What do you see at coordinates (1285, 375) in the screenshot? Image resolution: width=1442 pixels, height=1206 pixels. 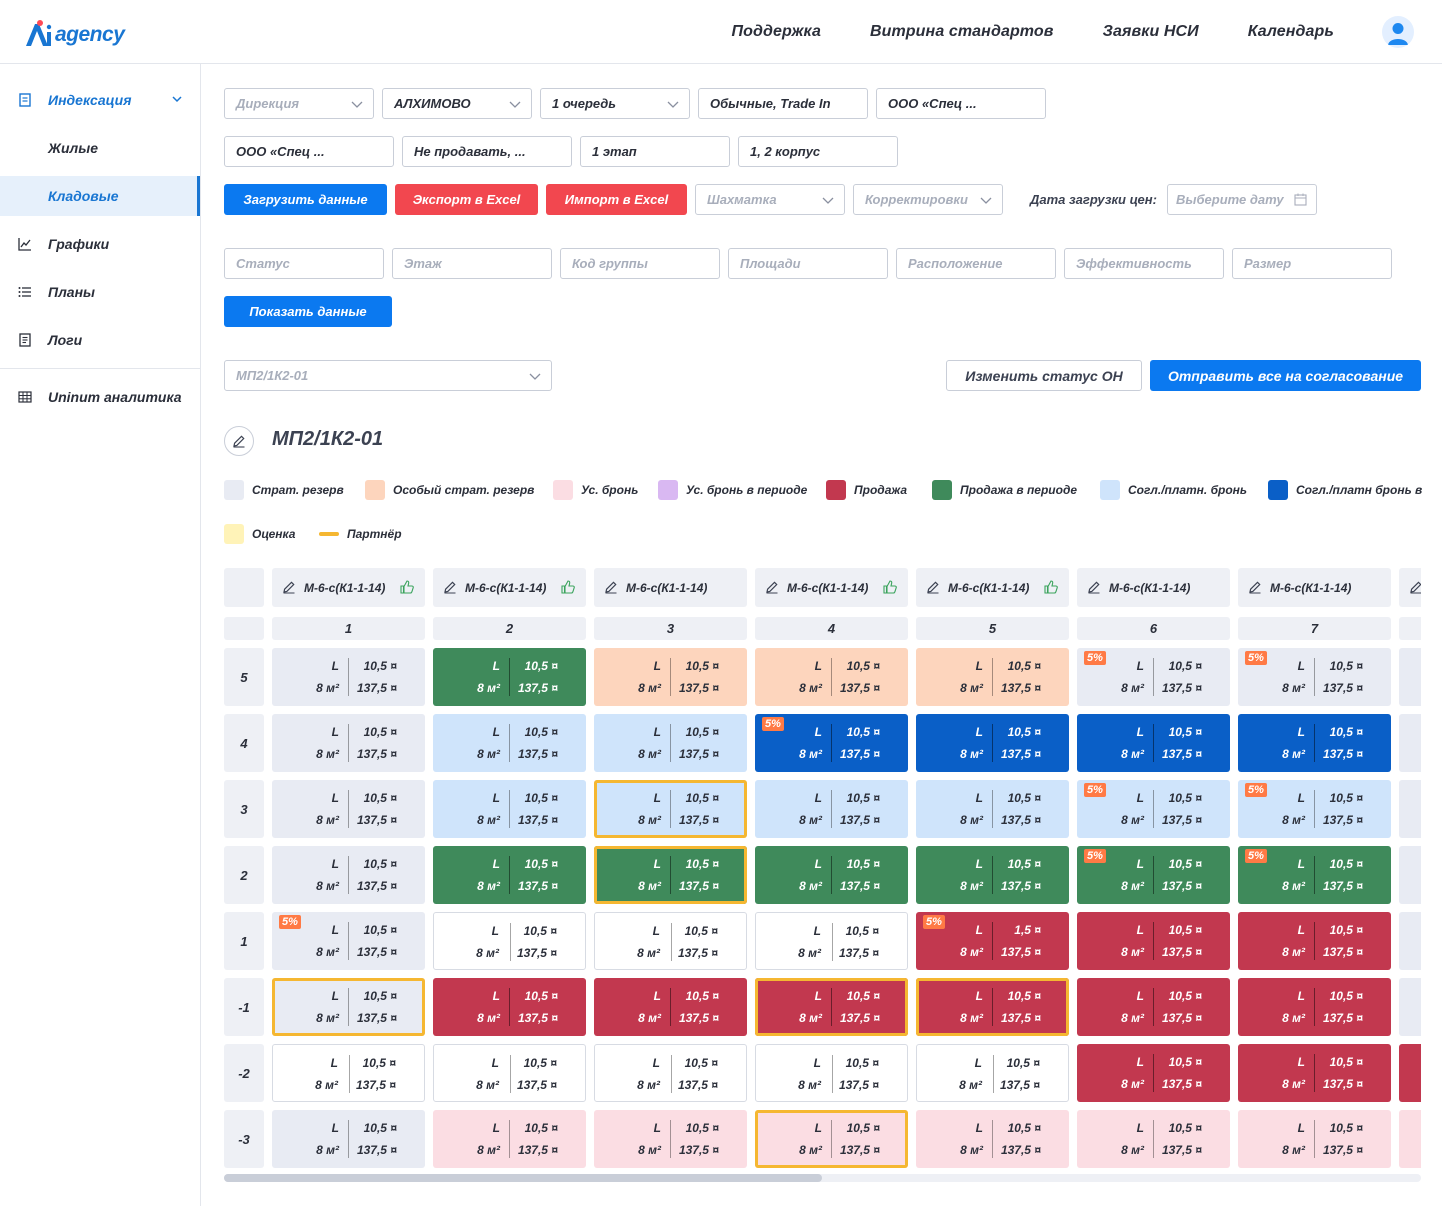 I see `send-all-approval-button: Отправить все на согласование` at bounding box center [1285, 375].